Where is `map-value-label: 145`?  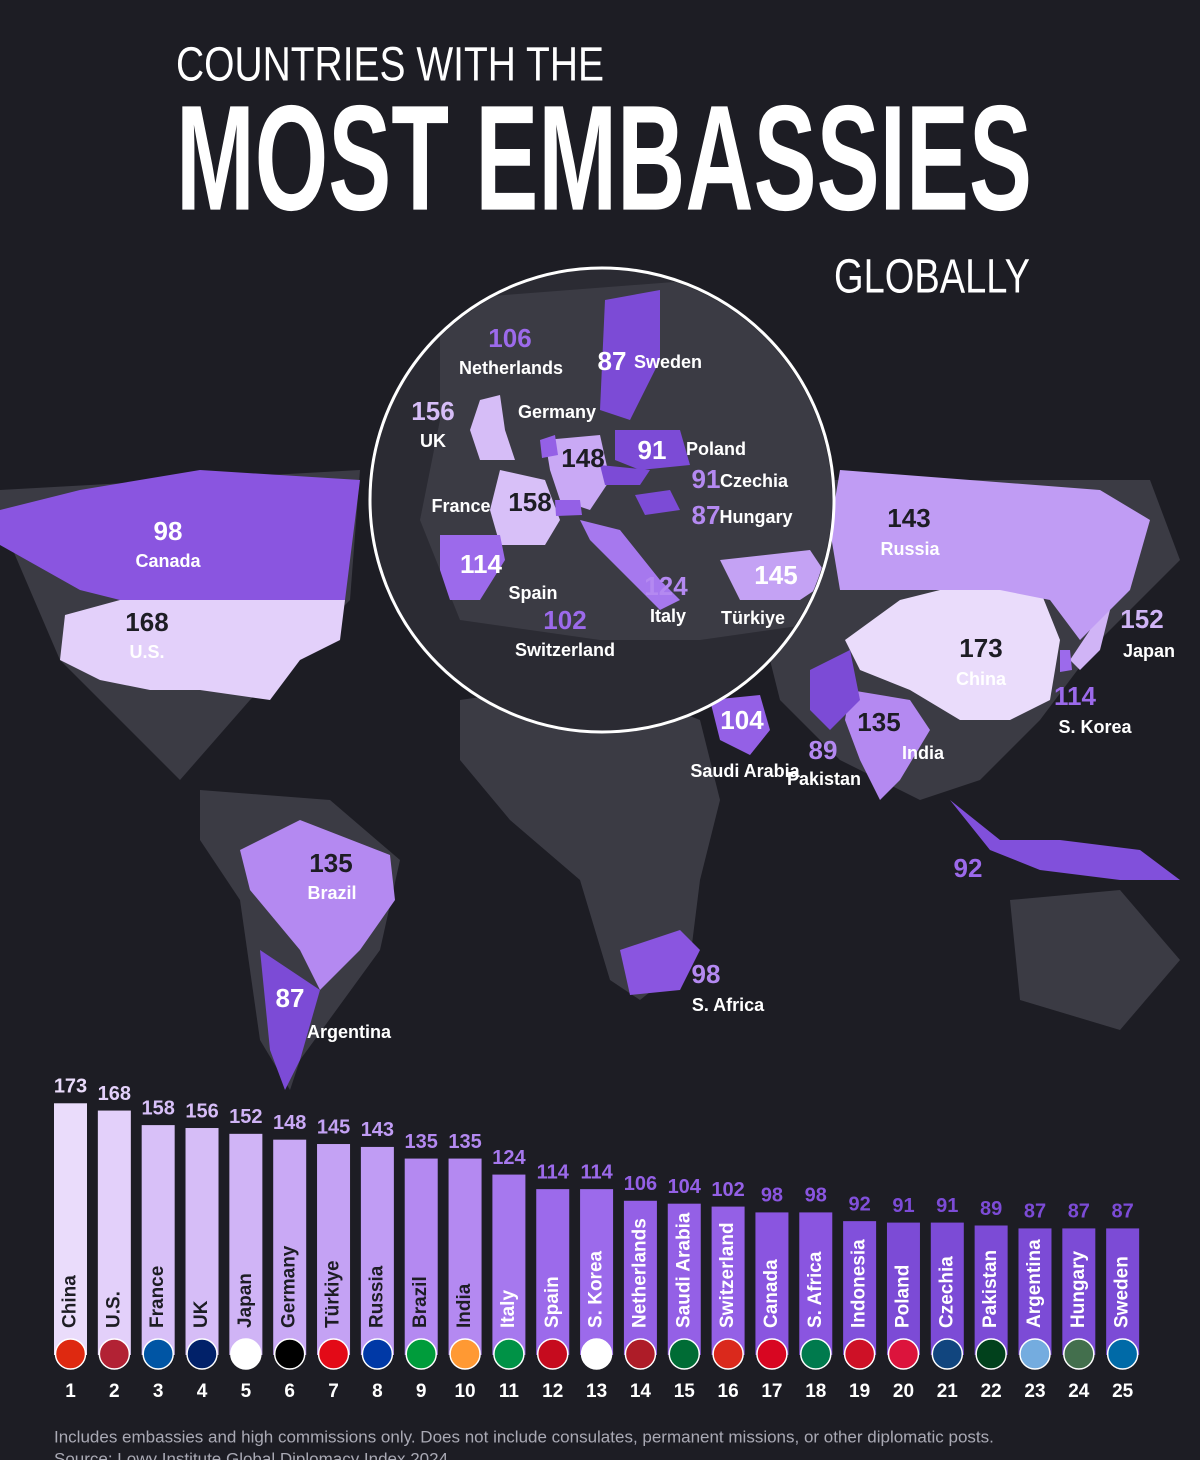 map-value-label: 145 is located at coordinates (775, 575).